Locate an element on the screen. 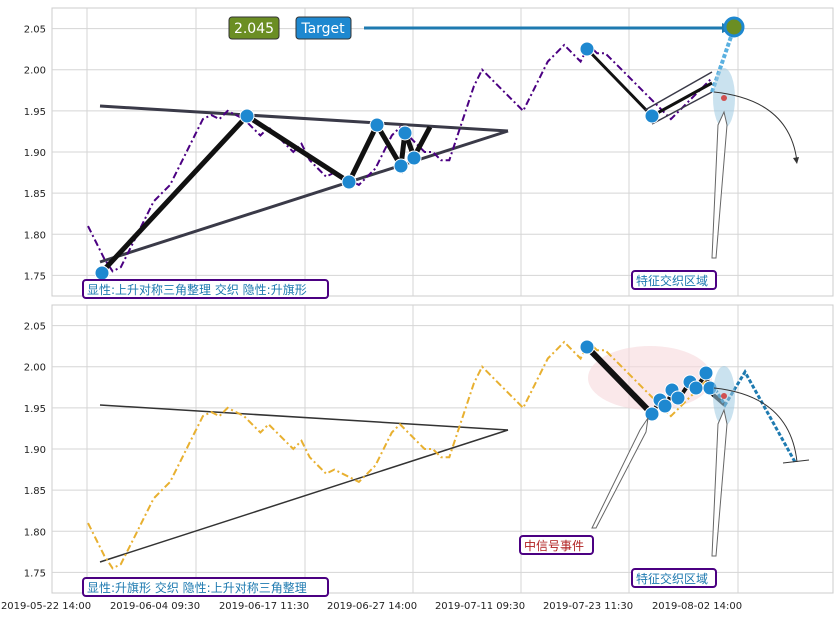 This screenshot has width=839, height=617. x-tick-label: 2019-06-27 14:00 is located at coordinates (372, 606).